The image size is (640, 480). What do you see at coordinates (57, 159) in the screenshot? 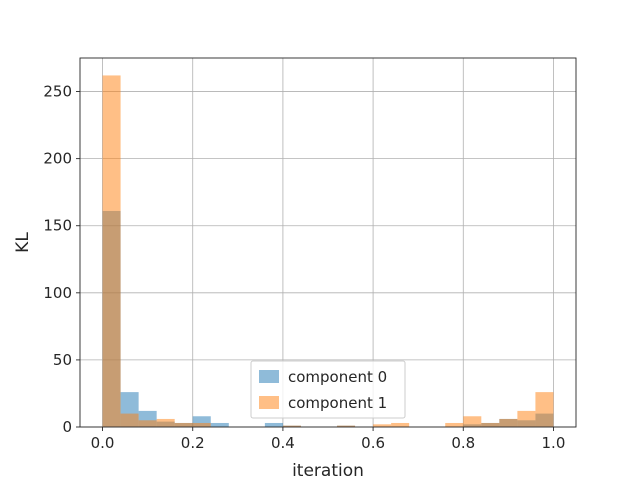
I see `y-tick-label-4: 200` at bounding box center [57, 159].